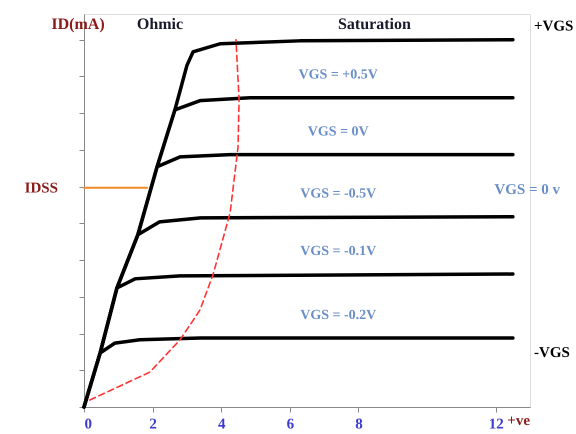  Describe the element at coordinates (160, 24) in the screenshot. I see `annotation: Ohmic` at that location.